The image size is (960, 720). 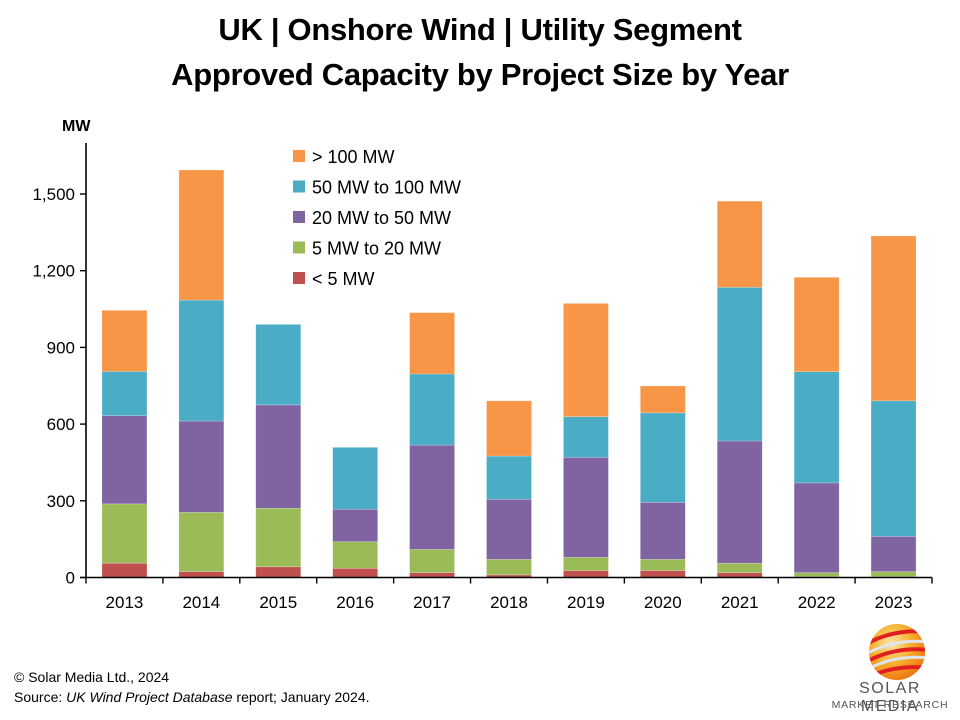 I want to click on chart-title: UK | Onshore Wind | Utility Segment, so click(x=480, y=29).